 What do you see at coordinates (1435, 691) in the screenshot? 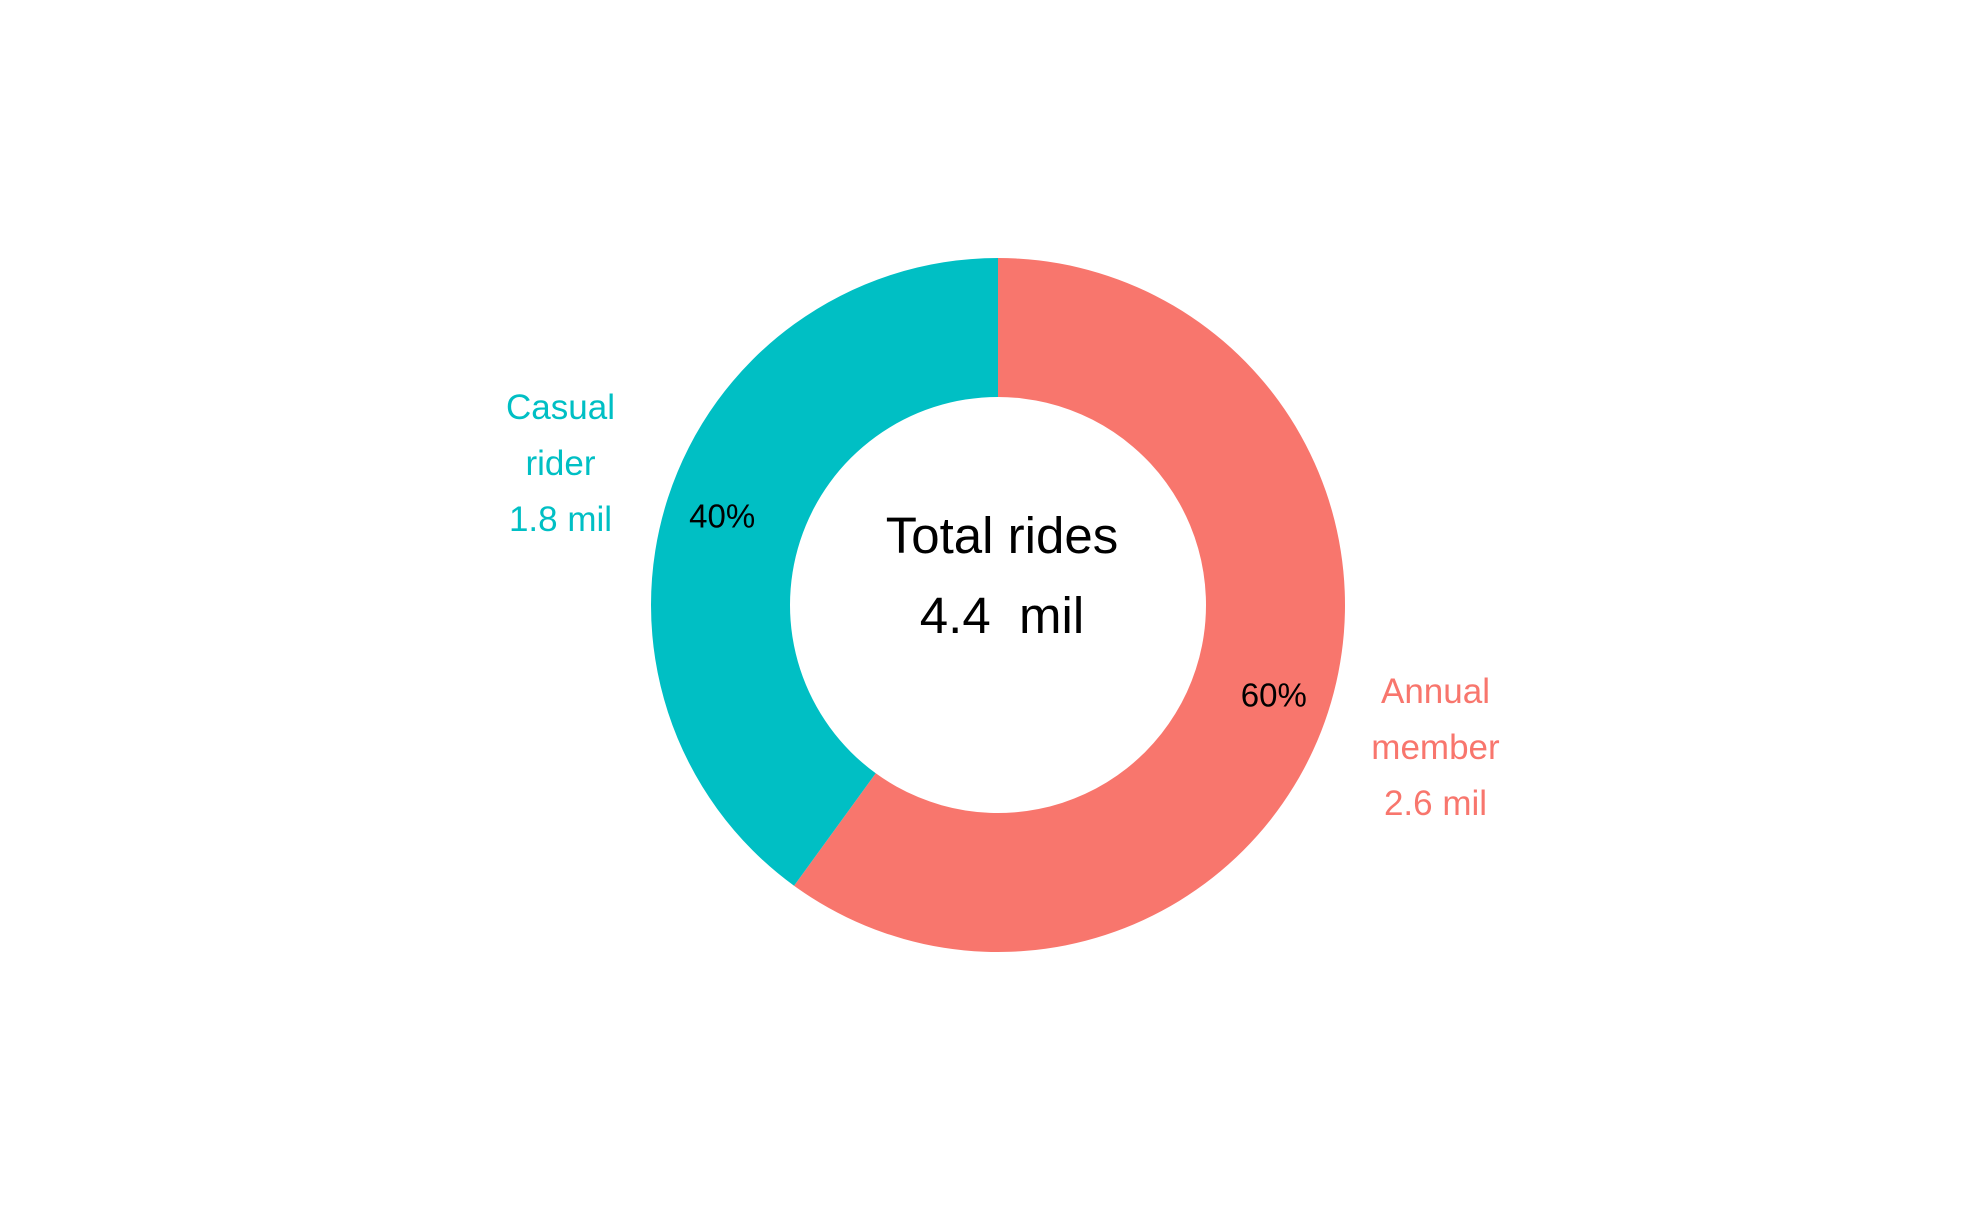
I see `category-label-line: Annual` at bounding box center [1435, 691].